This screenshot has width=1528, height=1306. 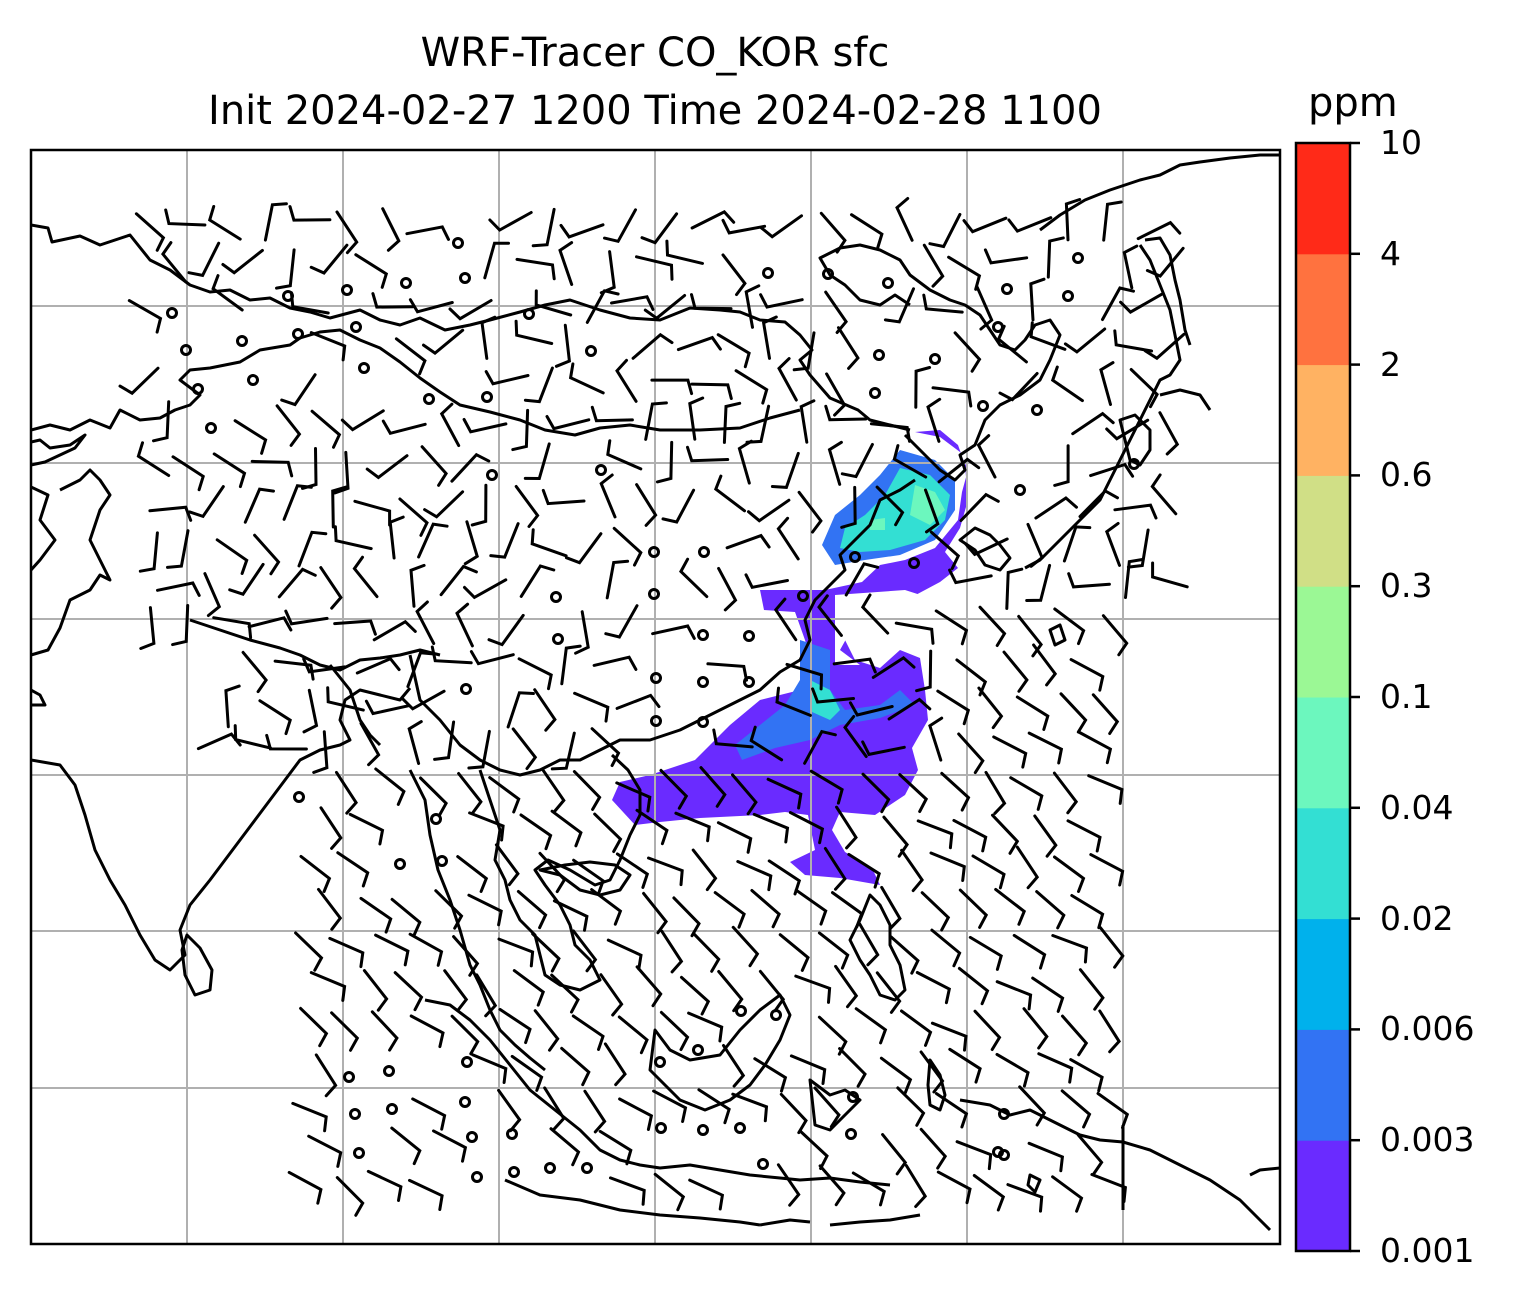 I want to click on colorbar-tick-label: 0.04, so click(x=1417, y=807).